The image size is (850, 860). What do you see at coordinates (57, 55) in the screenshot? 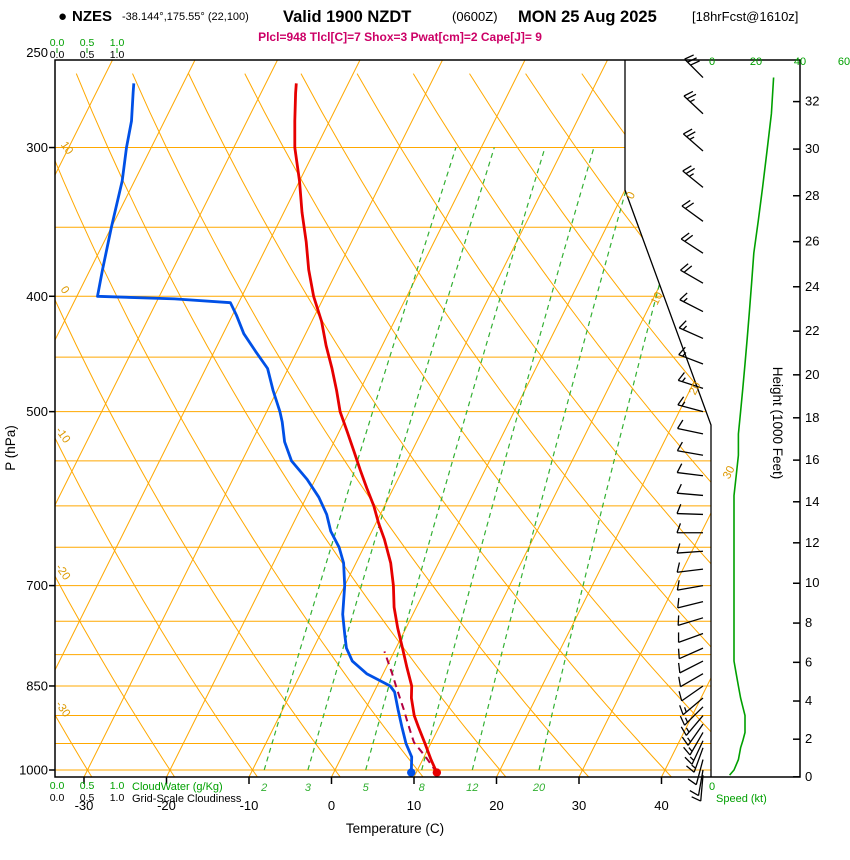
I see `cloudiness-scale-top: 0.0` at bounding box center [57, 55].